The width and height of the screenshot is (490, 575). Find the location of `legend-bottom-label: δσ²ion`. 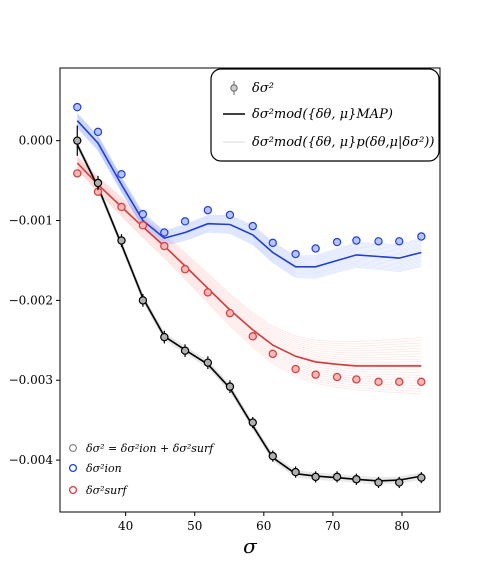

legend-bottom-label: δσ²ion is located at coordinates (104, 468).